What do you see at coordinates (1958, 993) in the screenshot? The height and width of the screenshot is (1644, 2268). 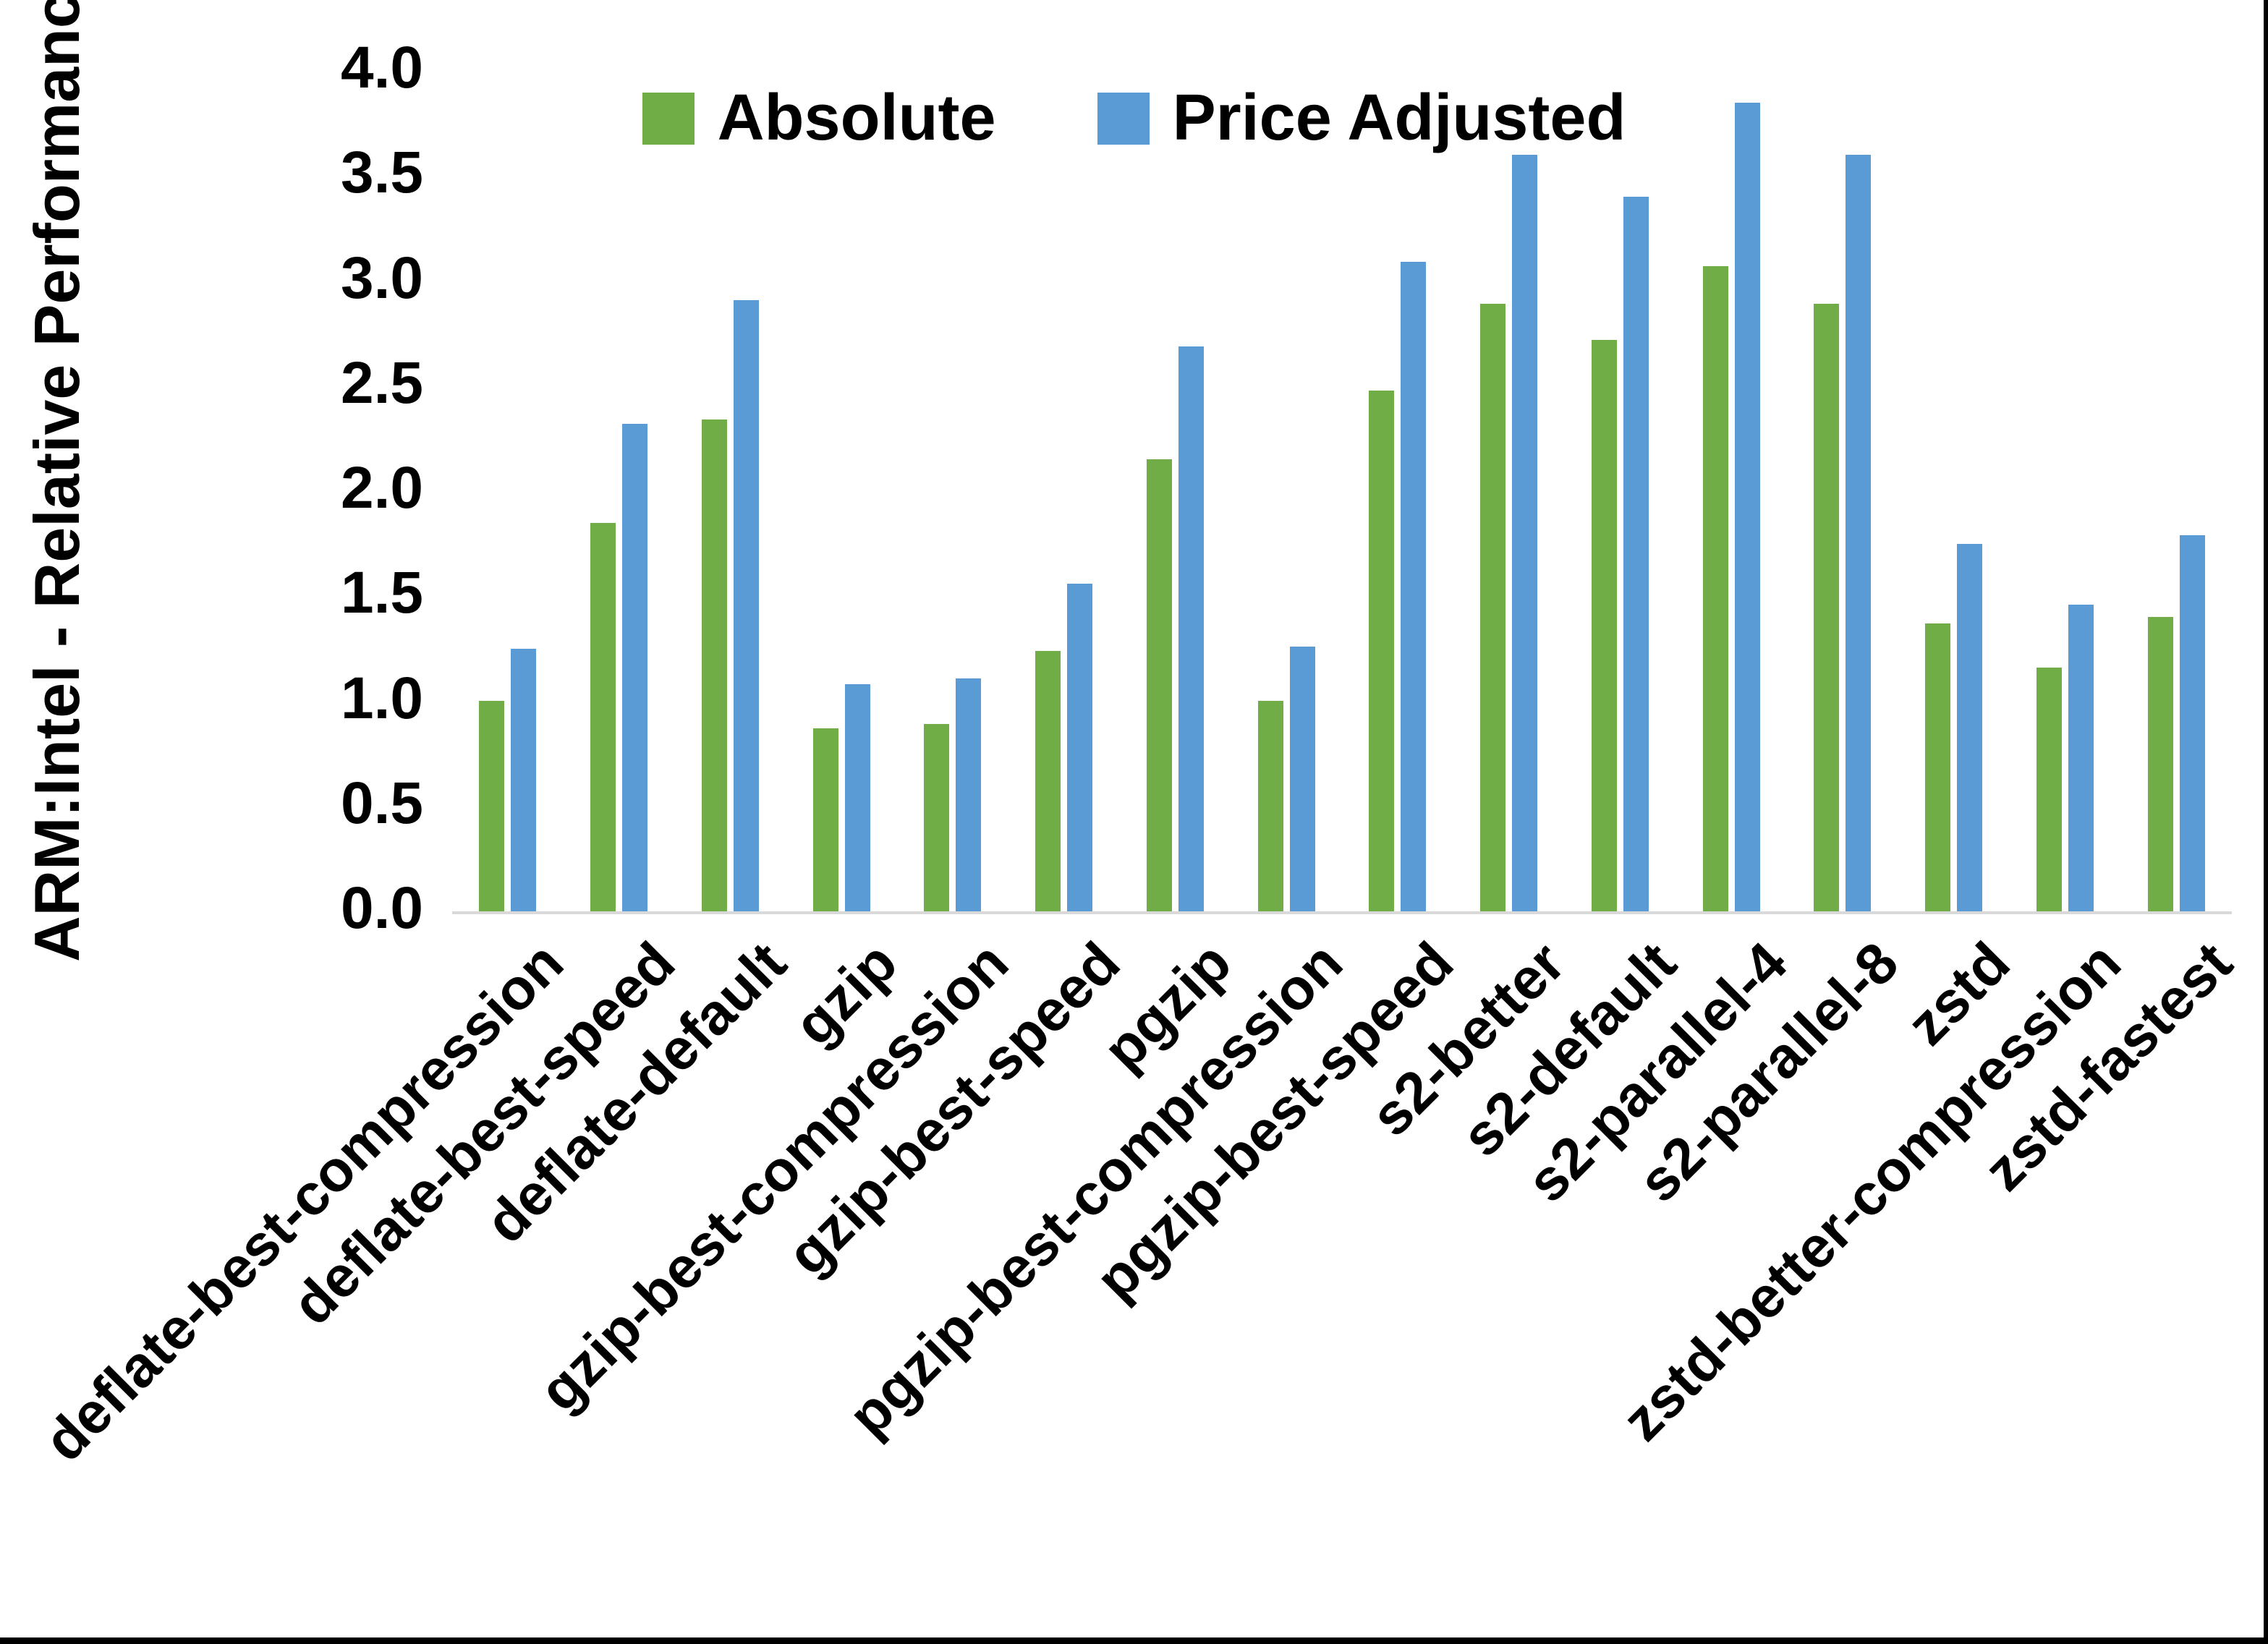 I see `x-category-label: zstd` at bounding box center [1958, 993].